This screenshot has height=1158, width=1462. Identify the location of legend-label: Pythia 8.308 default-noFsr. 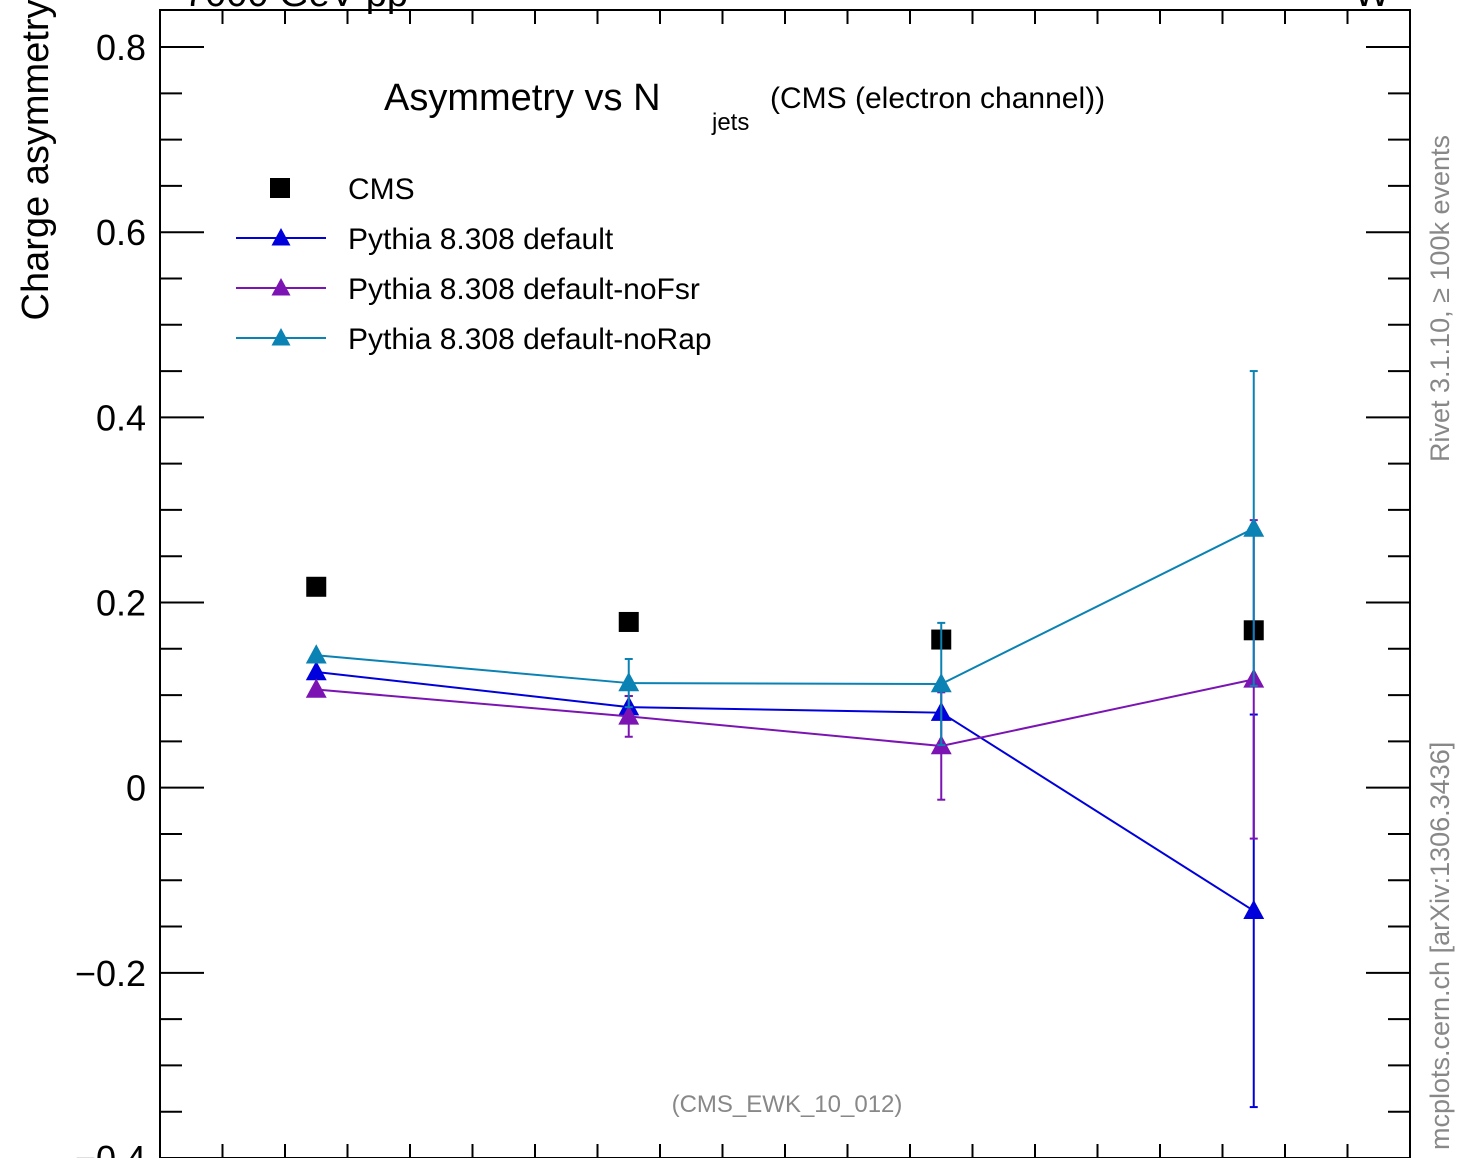
(524, 289).